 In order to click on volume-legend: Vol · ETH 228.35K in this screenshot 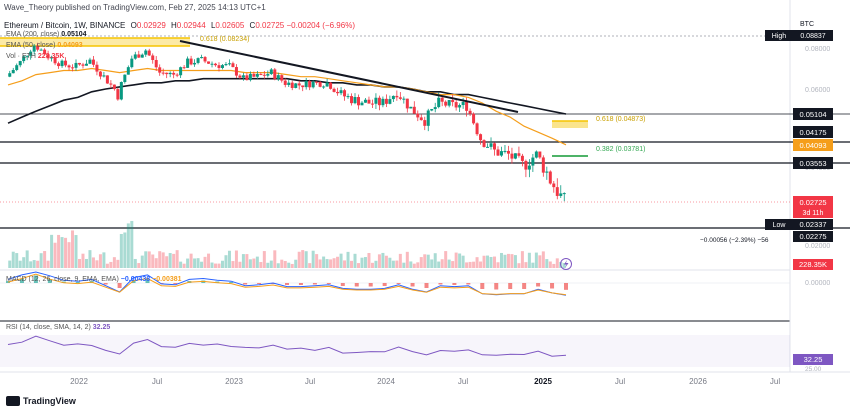, I will do `click(35, 56)`.